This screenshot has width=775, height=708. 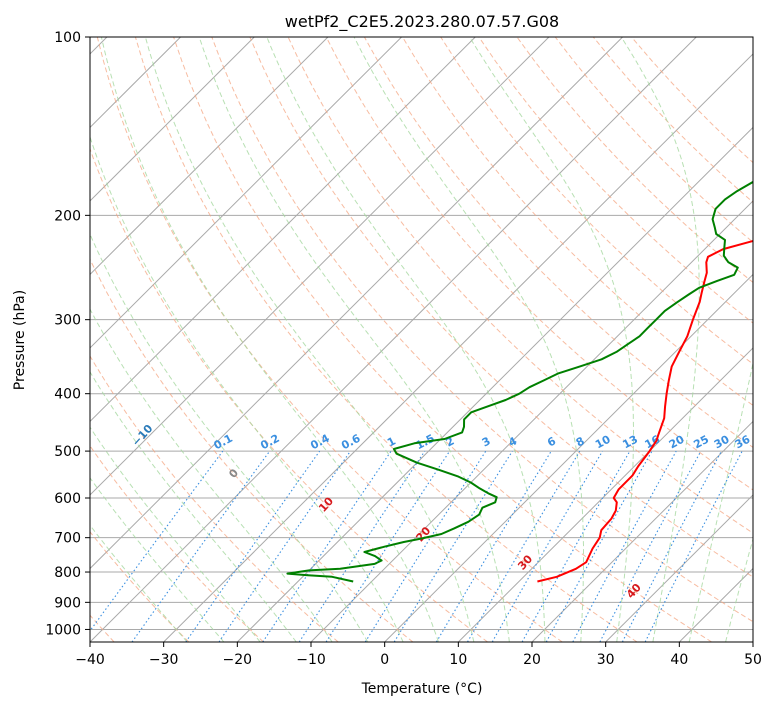 What do you see at coordinates (269, 442) in the screenshot?
I see `mixing-ratio-label: 0.2` at bounding box center [269, 442].